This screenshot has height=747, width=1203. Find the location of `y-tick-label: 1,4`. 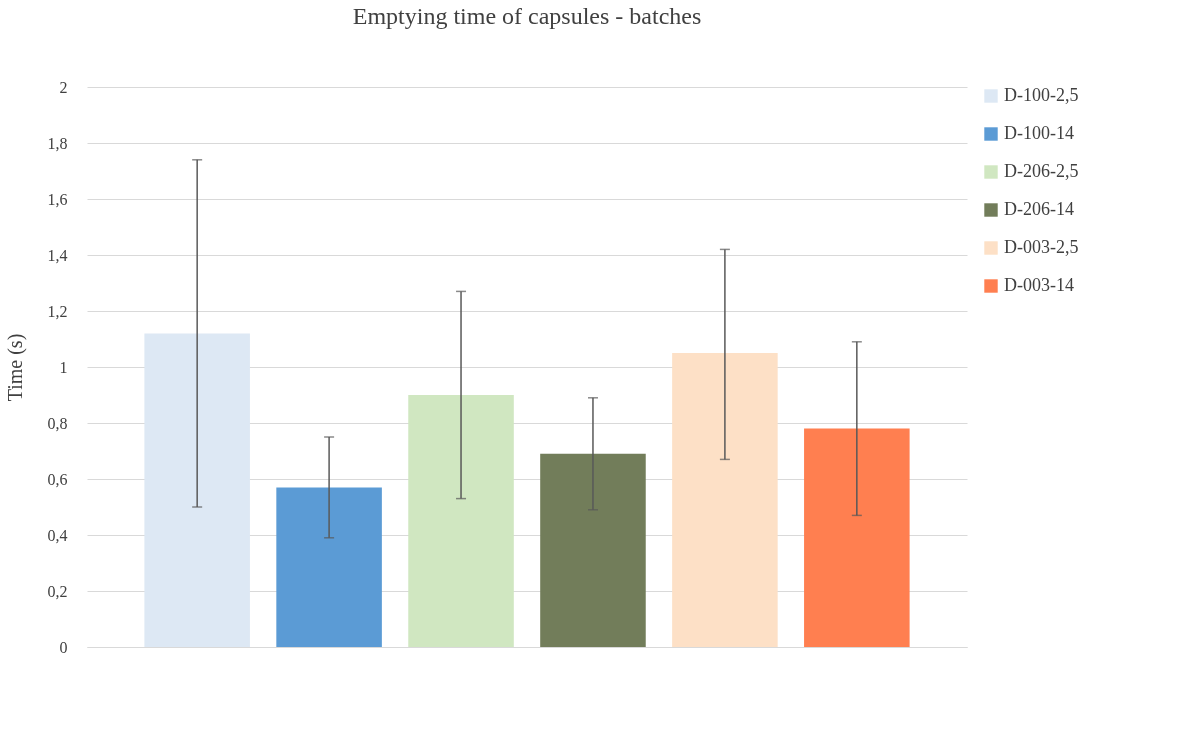

y-tick-label: 1,4 is located at coordinates (57, 255).